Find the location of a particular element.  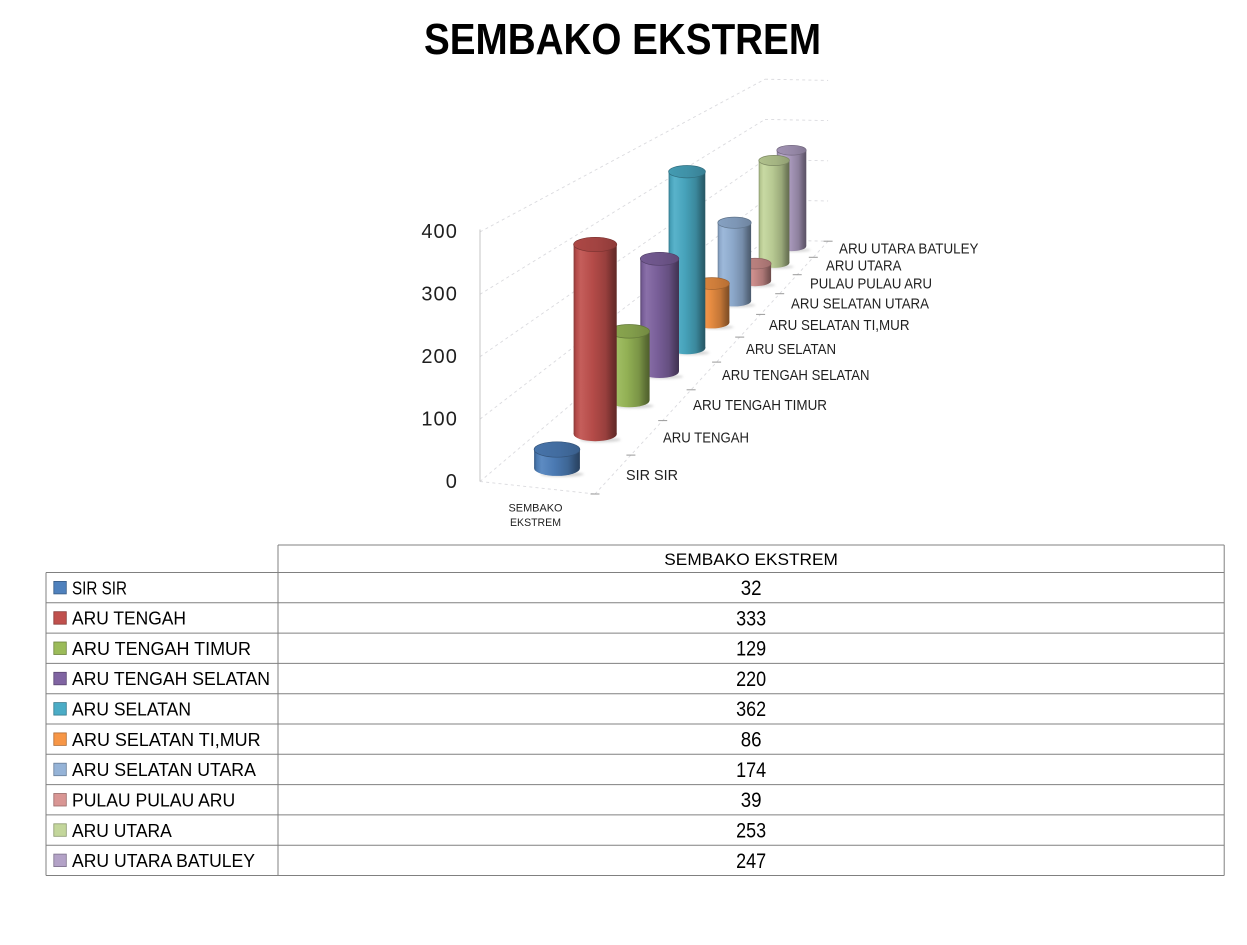

svg-text: 247 is located at coordinates (751, 861).